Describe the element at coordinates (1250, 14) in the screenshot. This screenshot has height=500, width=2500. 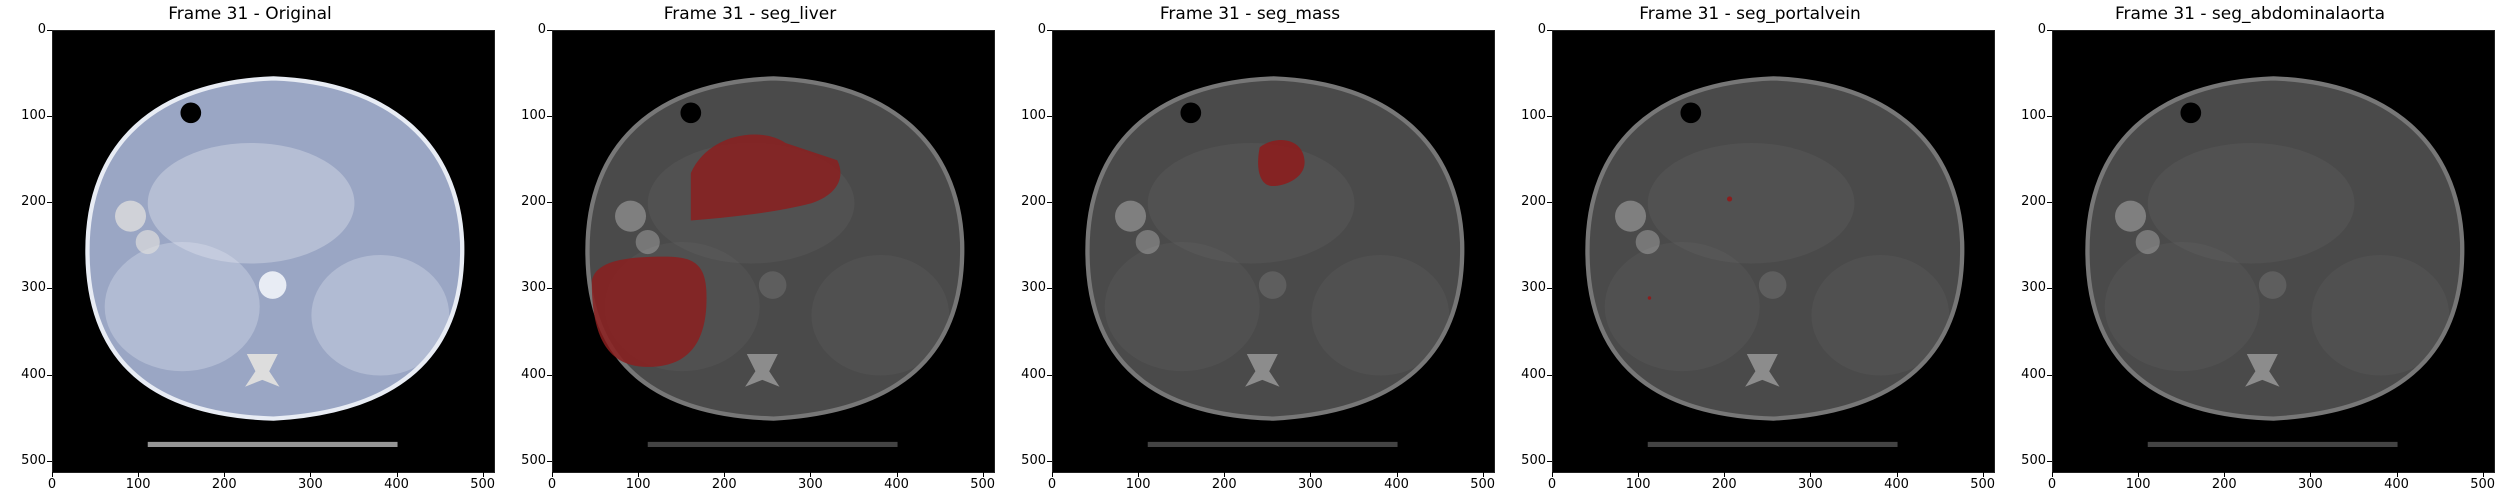
I see `panel-title: Frame 31 - seg_mass` at that location.